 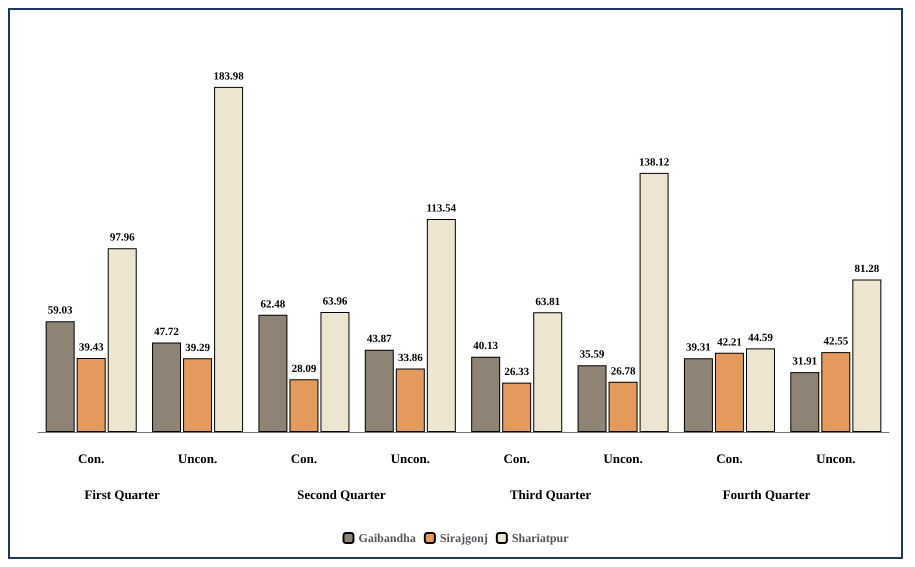 I want to click on legend-label: Shariatpur, so click(x=541, y=538).